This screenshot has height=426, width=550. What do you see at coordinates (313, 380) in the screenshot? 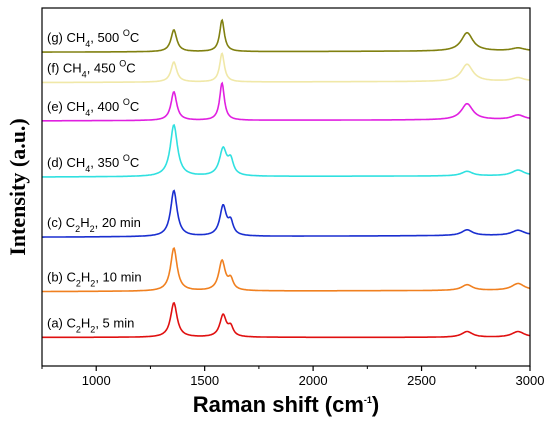
I see `x-tick-label-2: 2000` at bounding box center [313, 380].